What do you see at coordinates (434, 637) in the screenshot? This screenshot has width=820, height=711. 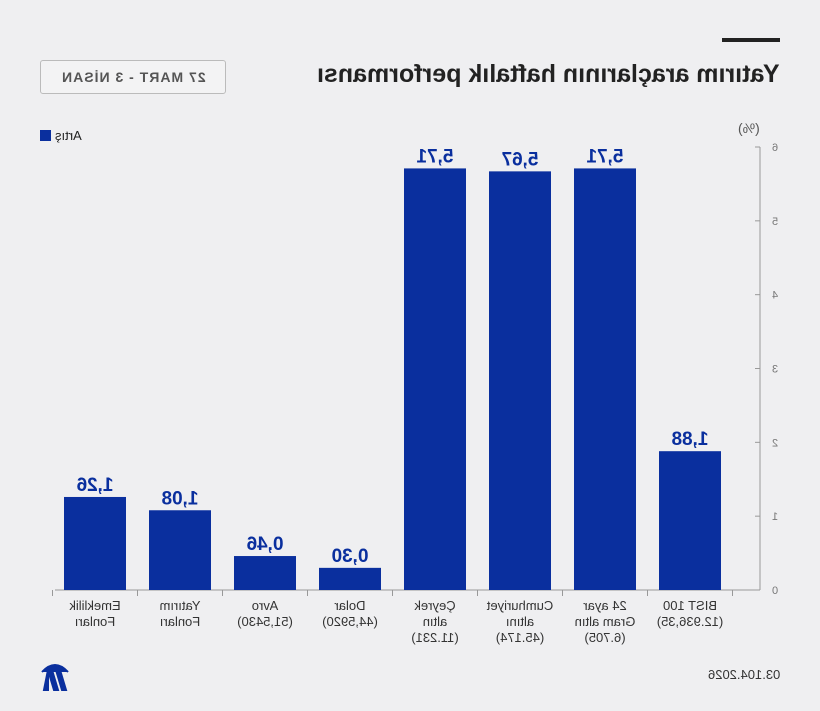 I see `x-category-label: (11.231)` at bounding box center [434, 637].